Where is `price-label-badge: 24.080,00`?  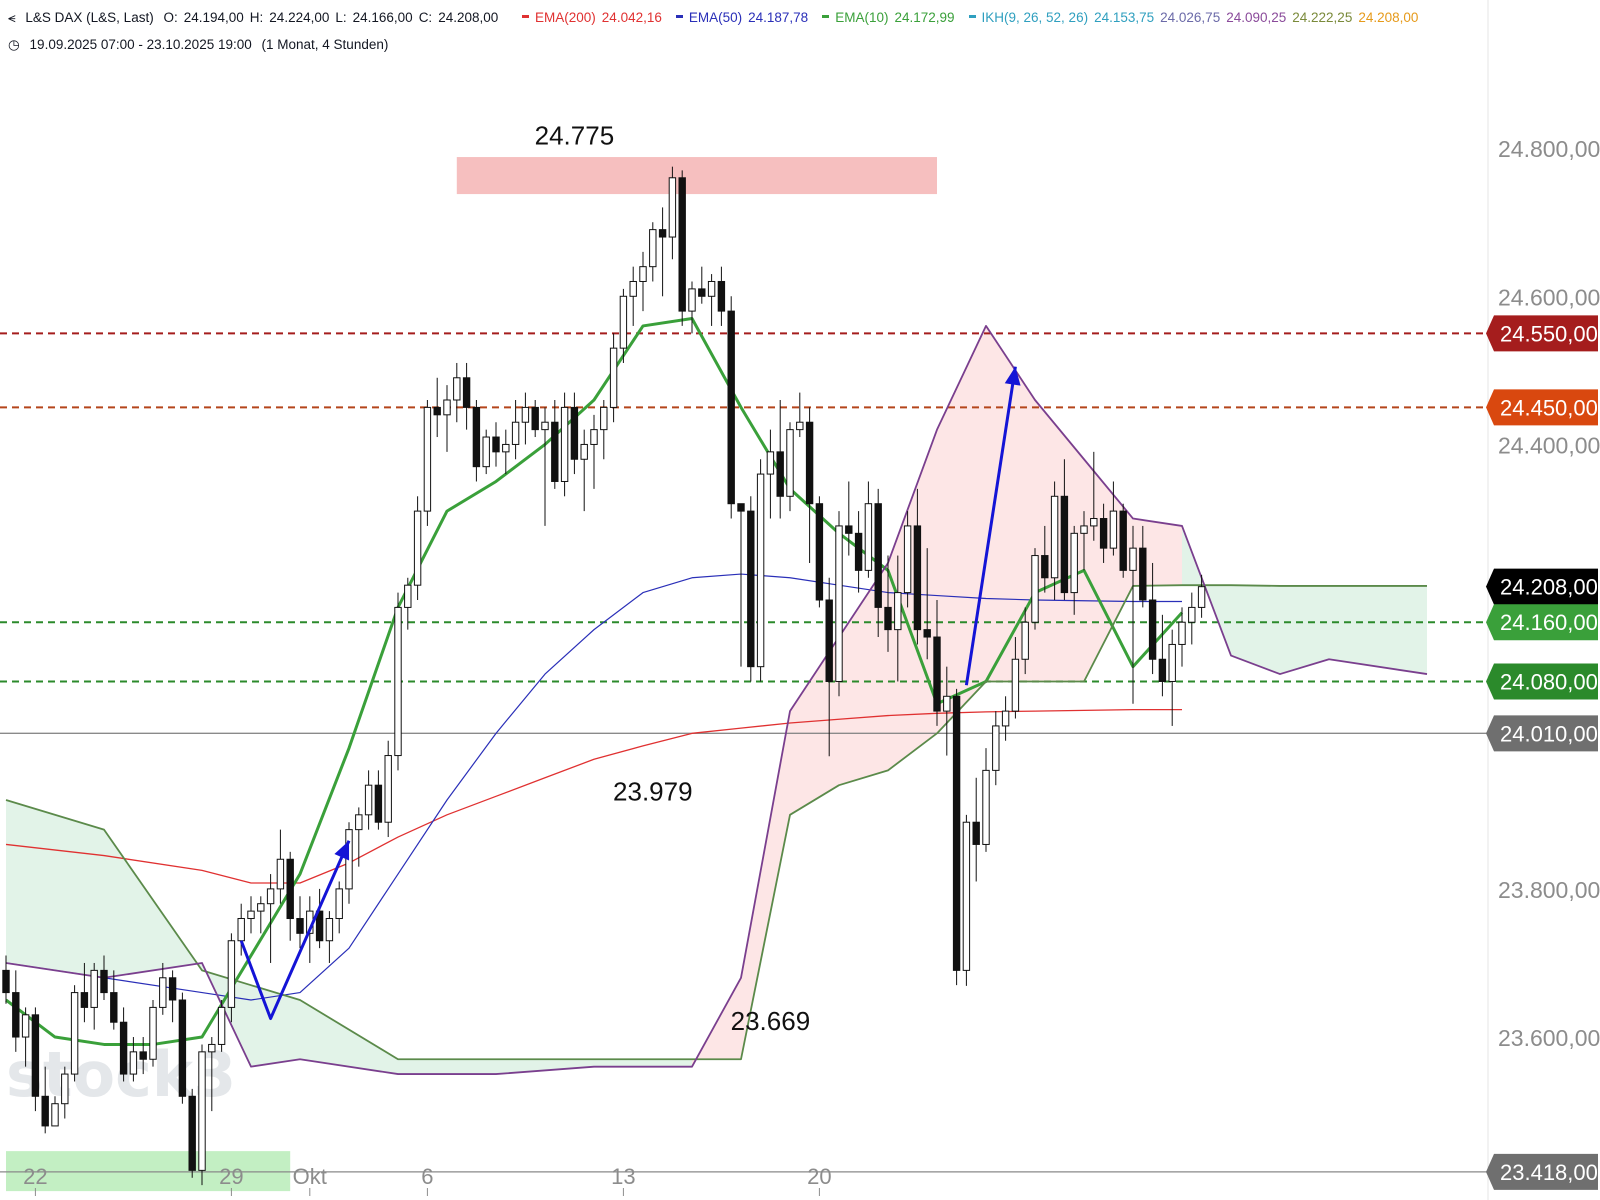 price-label-badge: 24.080,00 is located at coordinates (1542, 681).